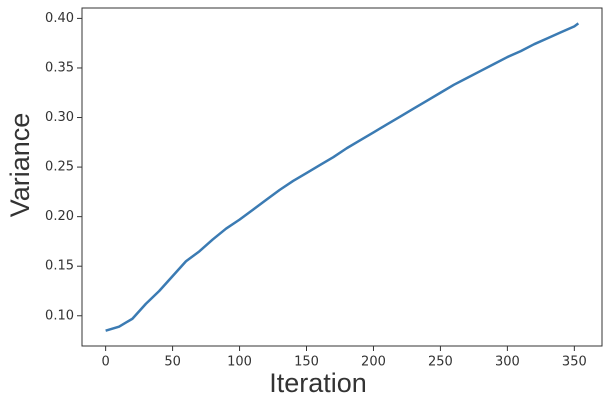  I want to click on x-tick-label: 250, so click(440, 362).